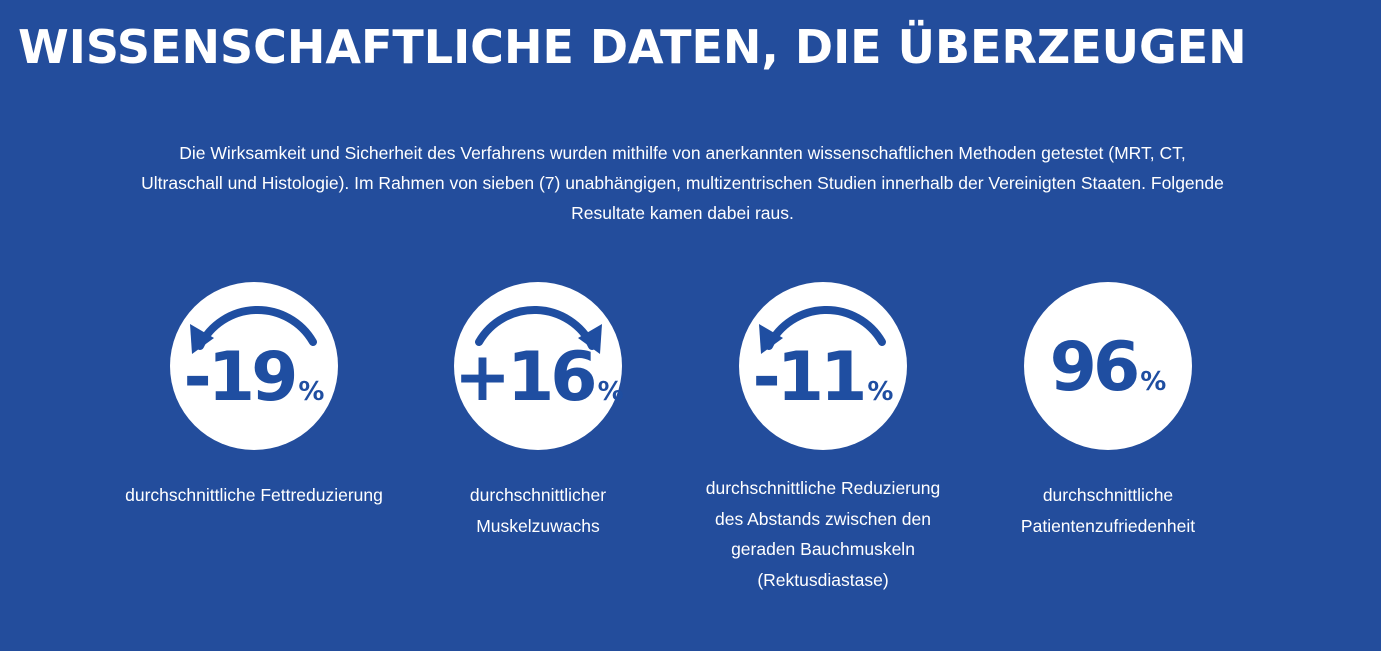 The width and height of the screenshot is (1381, 651). Describe the element at coordinates (526, 377) in the screenshot. I see `stat-number: +16` at that location.